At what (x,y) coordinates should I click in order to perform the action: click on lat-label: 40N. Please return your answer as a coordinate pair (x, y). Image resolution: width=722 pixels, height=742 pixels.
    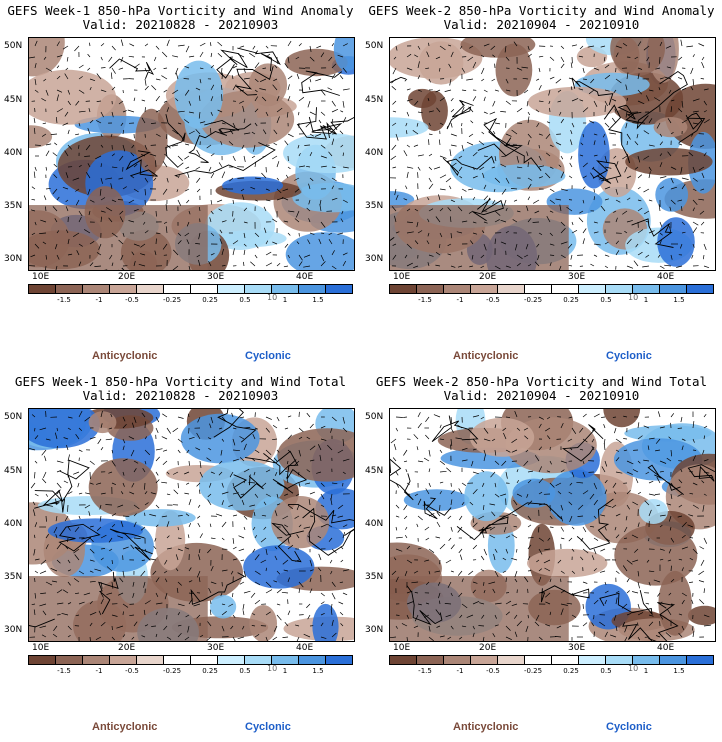
    Looking at the image, I should click on (374, 153).